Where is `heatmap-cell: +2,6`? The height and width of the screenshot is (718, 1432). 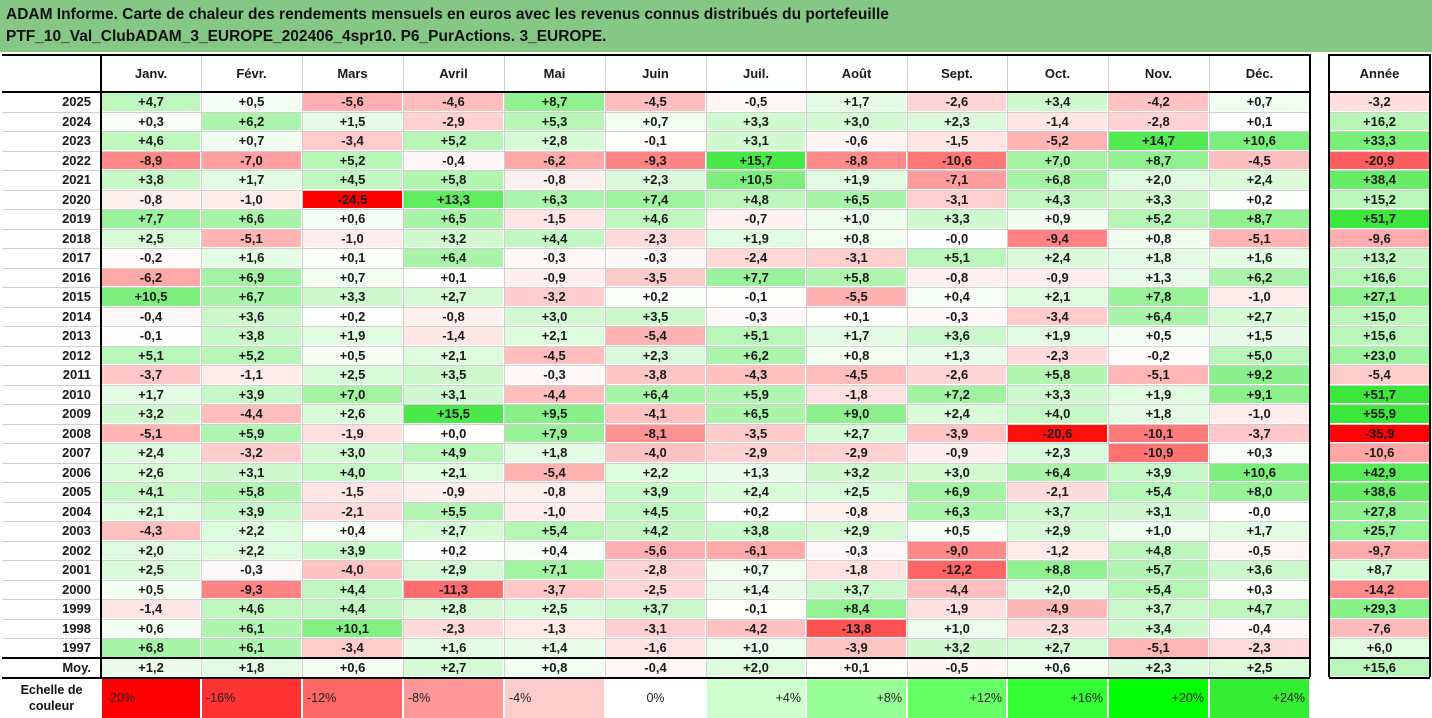 heatmap-cell: +2,6 is located at coordinates (151, 472).